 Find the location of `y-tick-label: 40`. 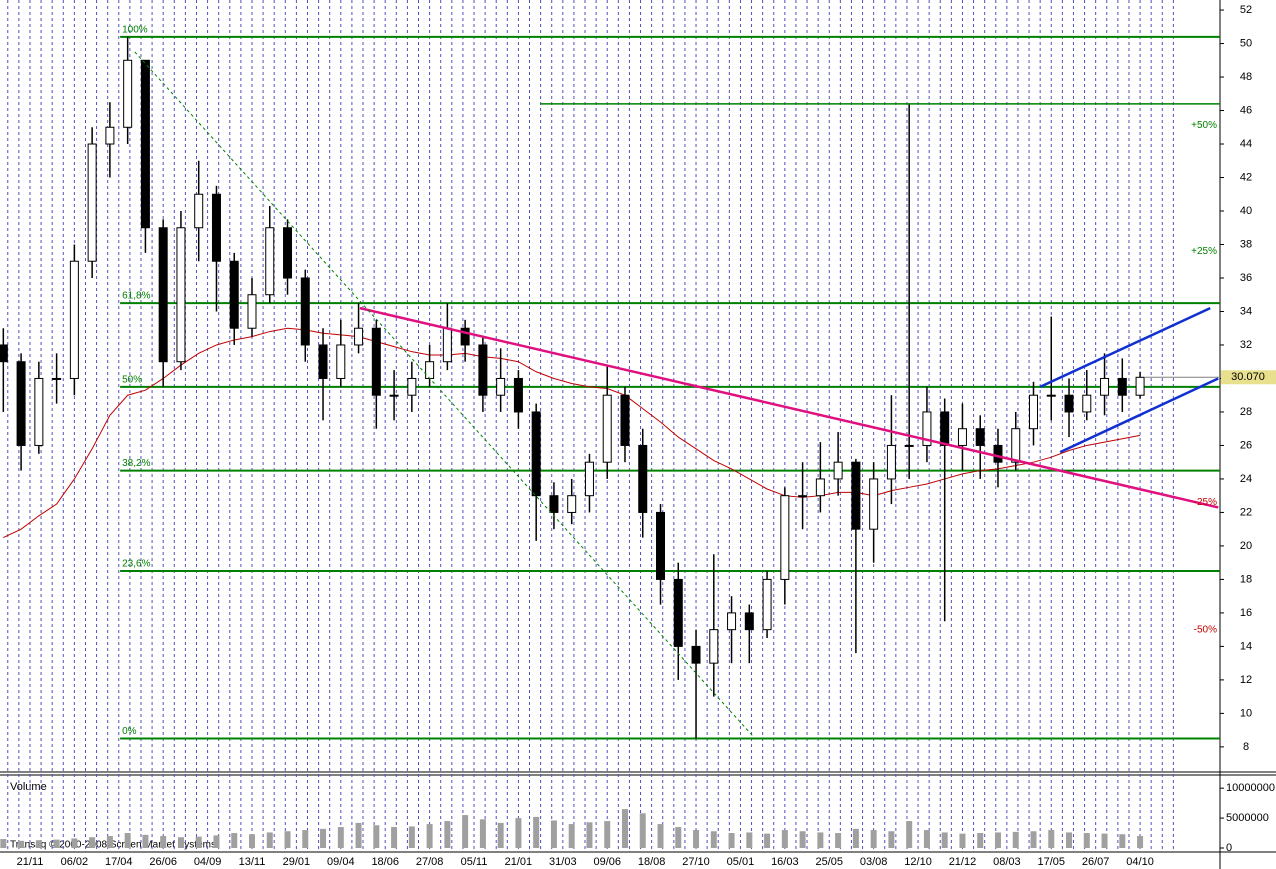

y-tick-label: 40 is located at coordinates (1246, 211).